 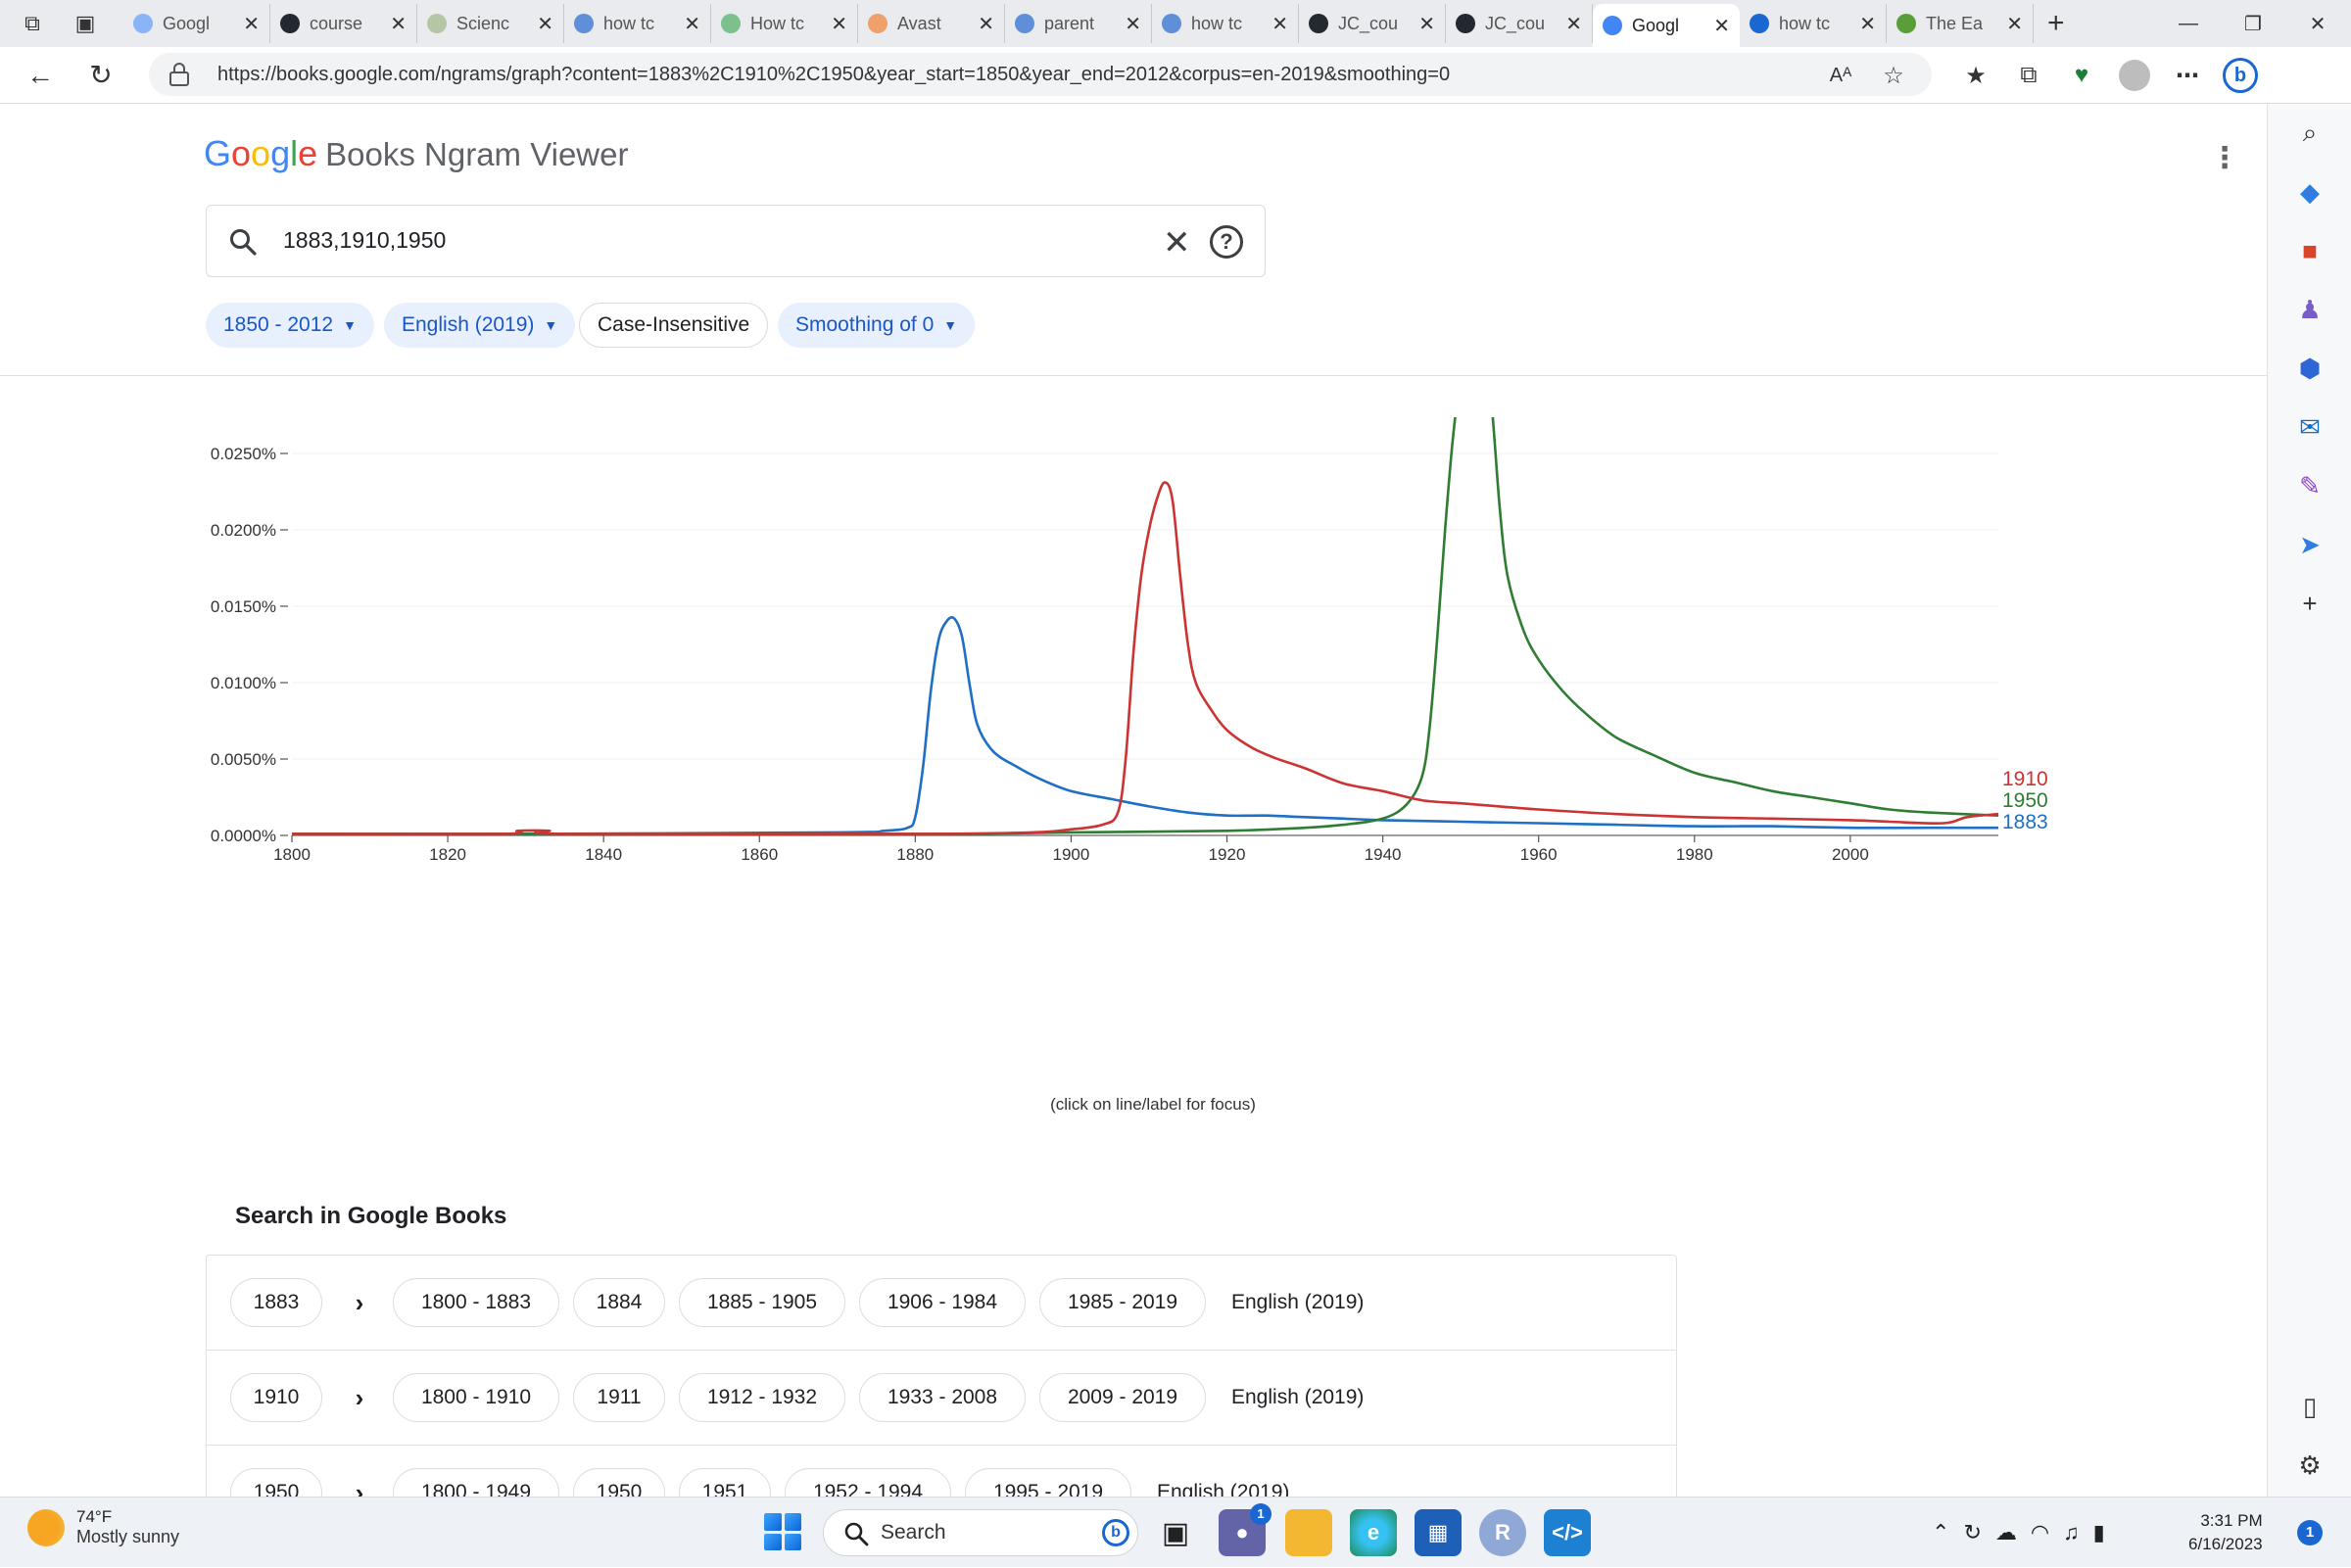 What do you see at coordinates (2310, 544) in the screenshot?
I see `sidebar-send-icon: ➤` at bounding box center [2310, 544].